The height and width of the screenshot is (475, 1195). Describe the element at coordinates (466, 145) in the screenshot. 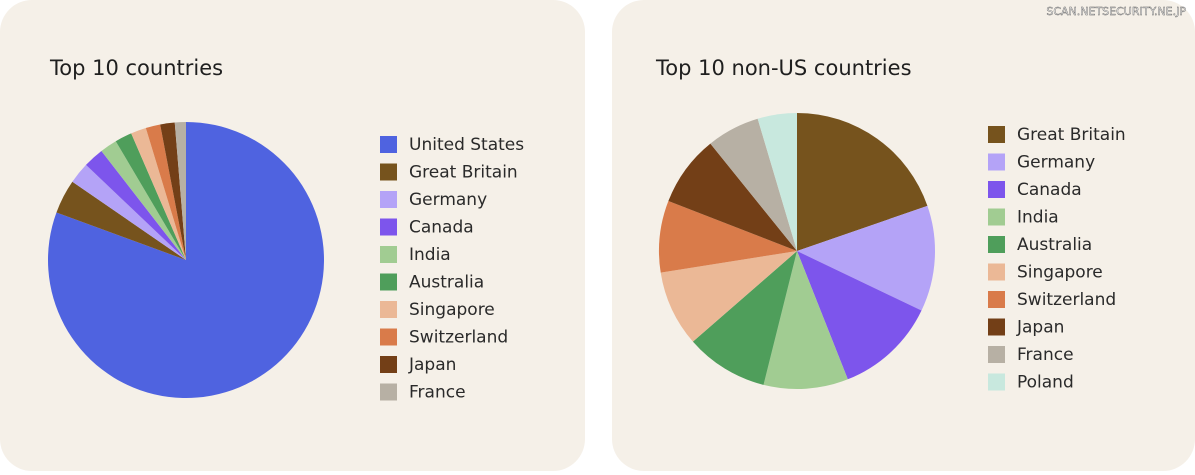

I see `legend-label: United States` at that location.